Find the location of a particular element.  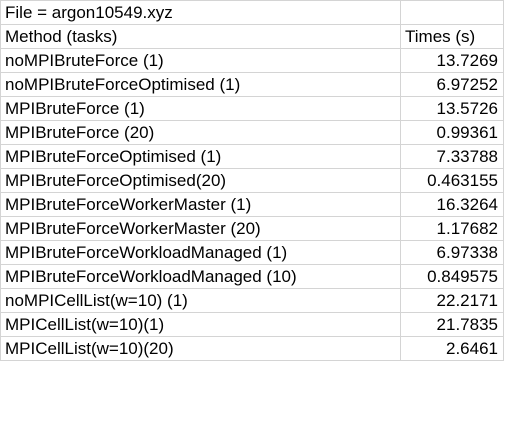

time-cell: 22.2171 is located at coordinates (452, 300).